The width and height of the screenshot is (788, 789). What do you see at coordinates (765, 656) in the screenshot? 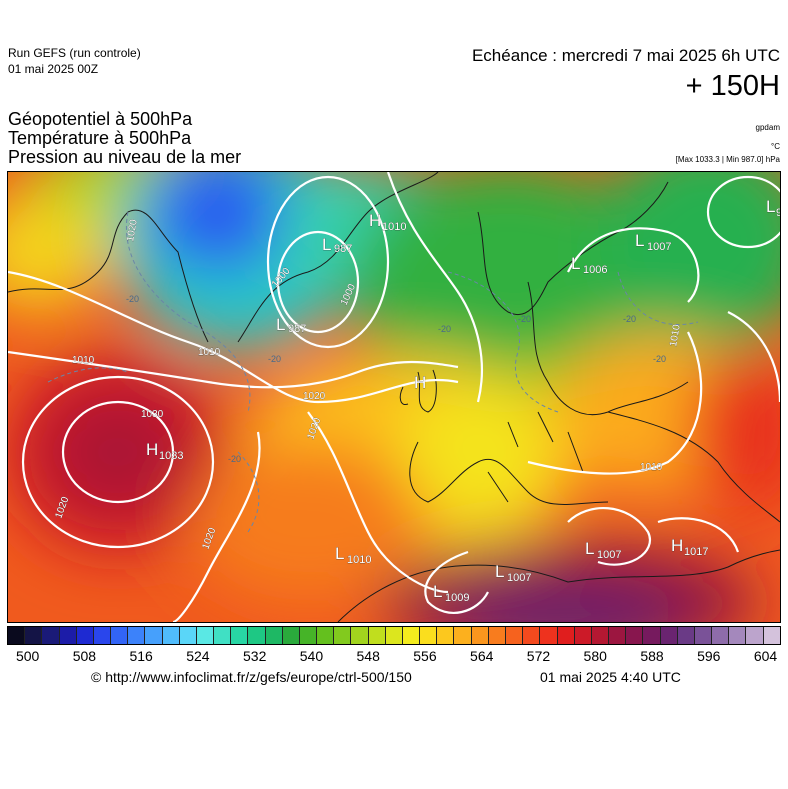
I see `scale-tick-label: 604` at bounding box center [765, 656].